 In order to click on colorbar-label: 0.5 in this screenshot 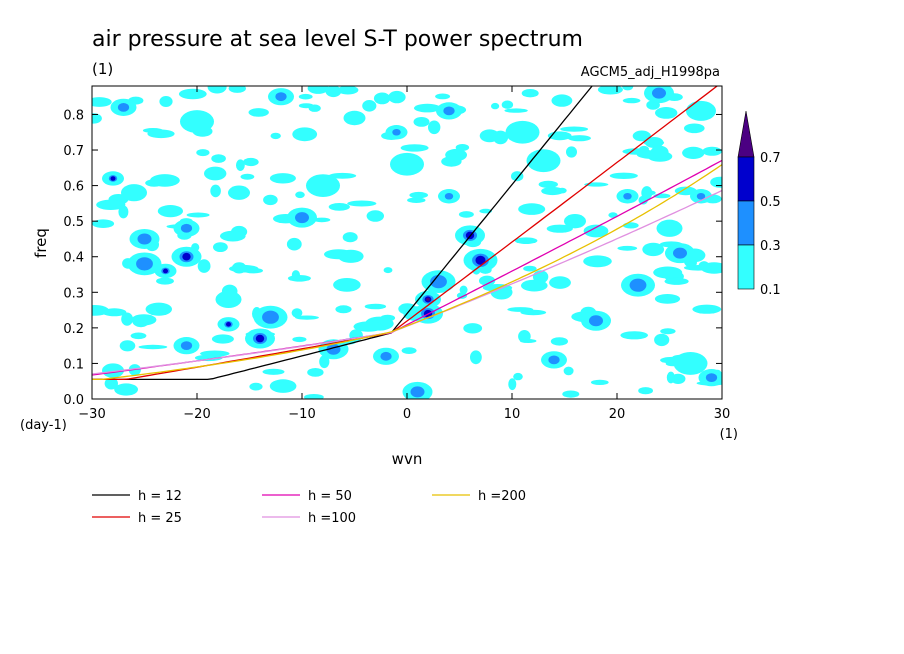, I will do `click(770, 202)`.